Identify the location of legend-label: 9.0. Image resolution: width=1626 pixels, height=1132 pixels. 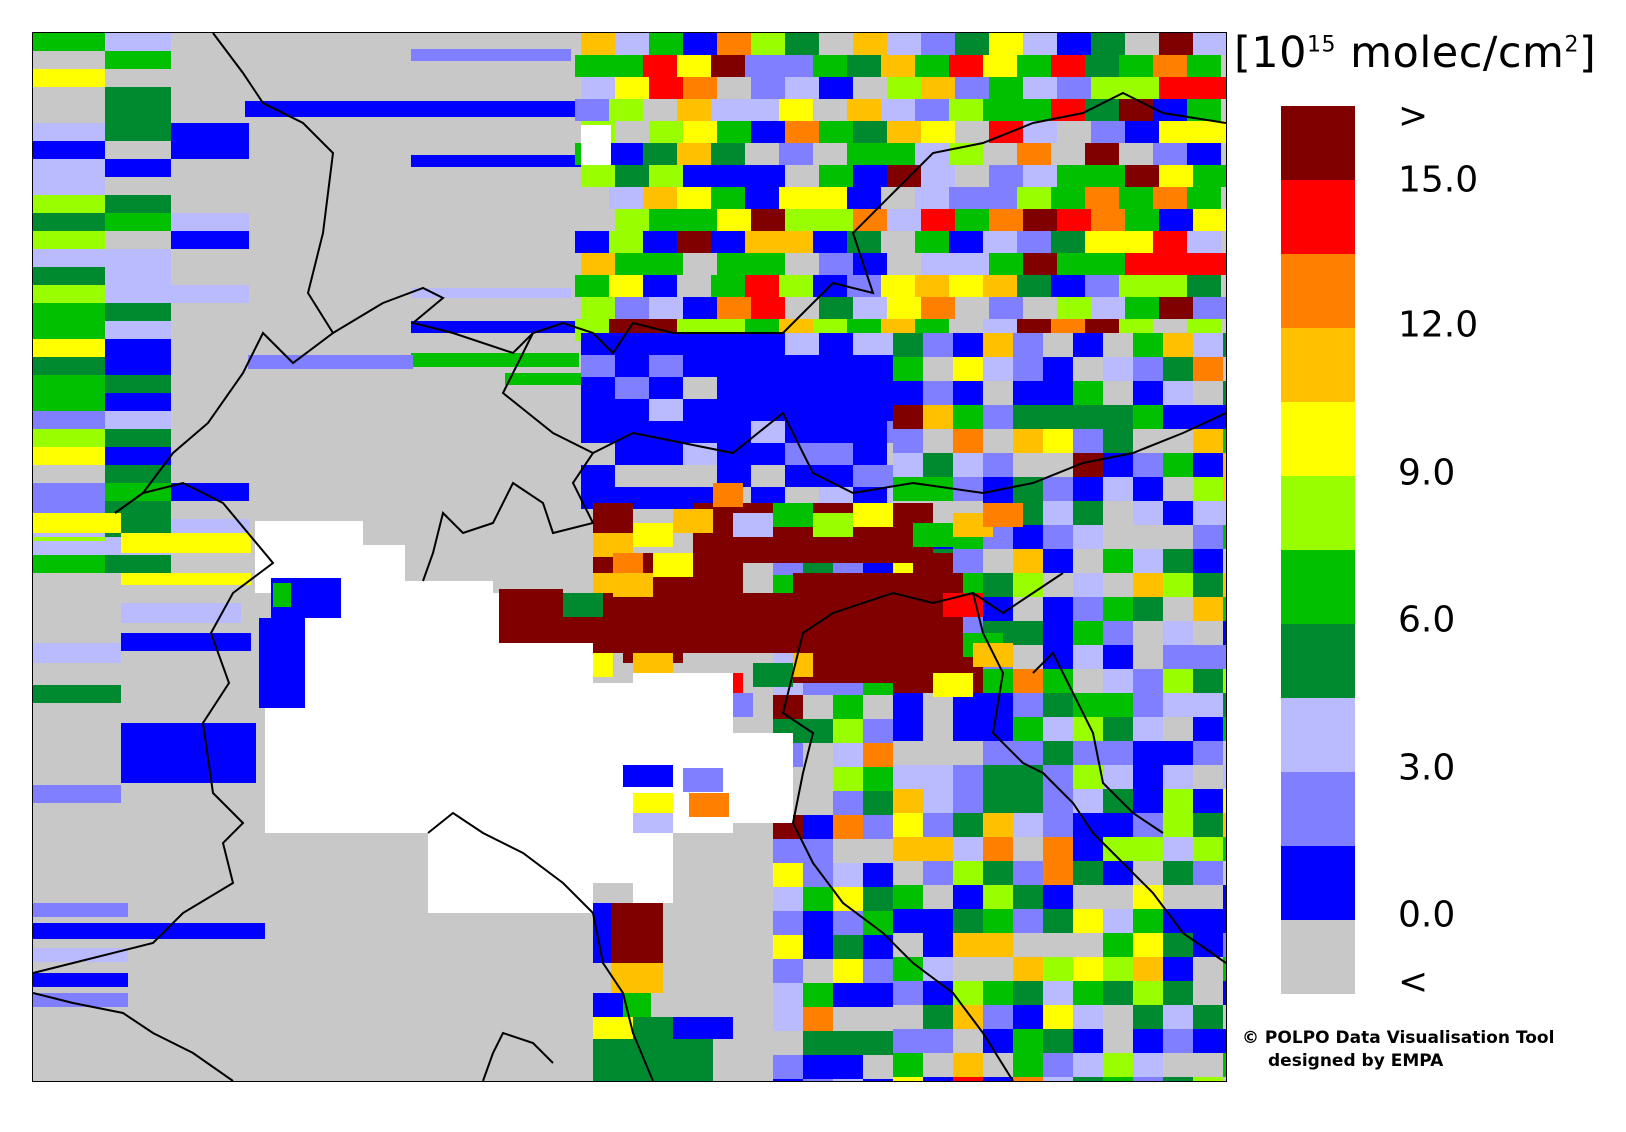
(1427, 473).